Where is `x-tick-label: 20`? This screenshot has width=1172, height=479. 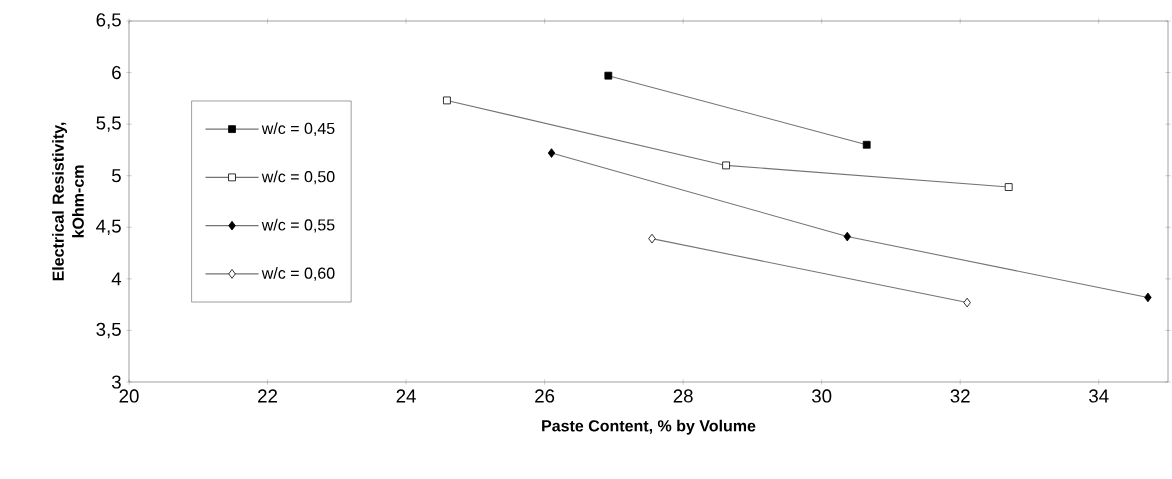 x-tick-label: 20 is located at coordinates (129, 396).